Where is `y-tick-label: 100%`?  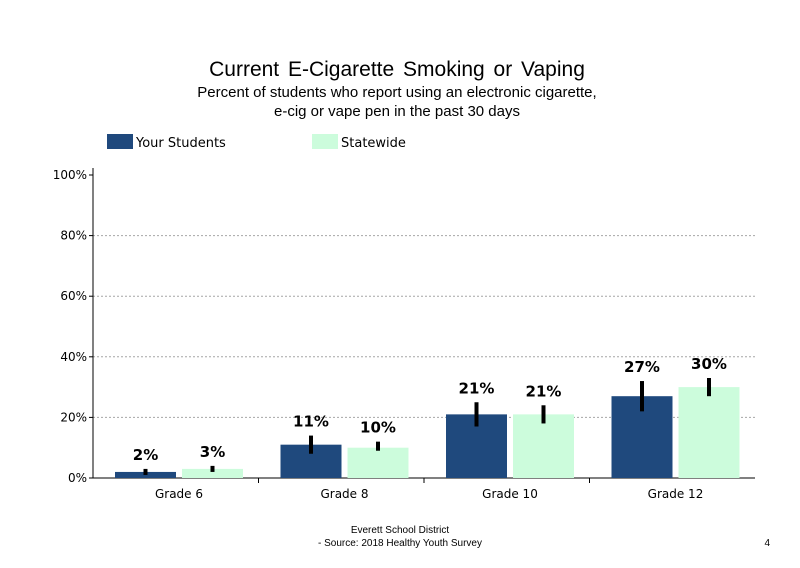
y-tick-label: 100% is located at coordinates (70, 175).